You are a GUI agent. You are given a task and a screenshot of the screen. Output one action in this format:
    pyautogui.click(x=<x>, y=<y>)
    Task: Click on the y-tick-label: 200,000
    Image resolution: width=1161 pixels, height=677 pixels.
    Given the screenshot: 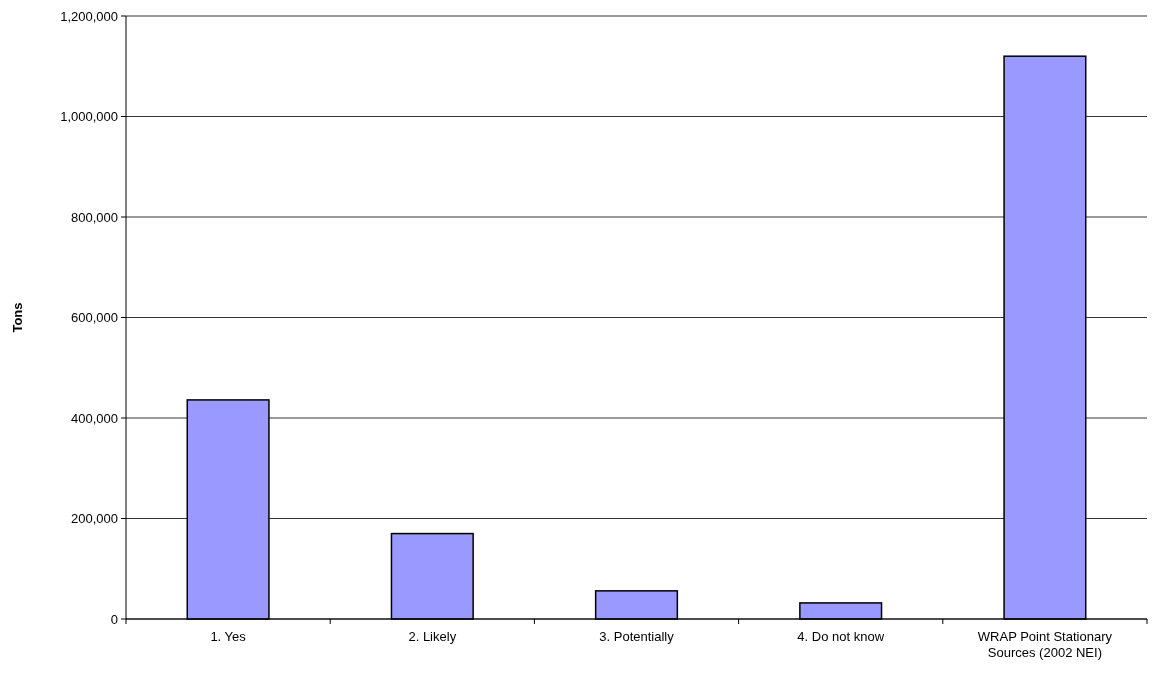 What is the action you would take?
    pyautogui.click(x=94, y=519)
    